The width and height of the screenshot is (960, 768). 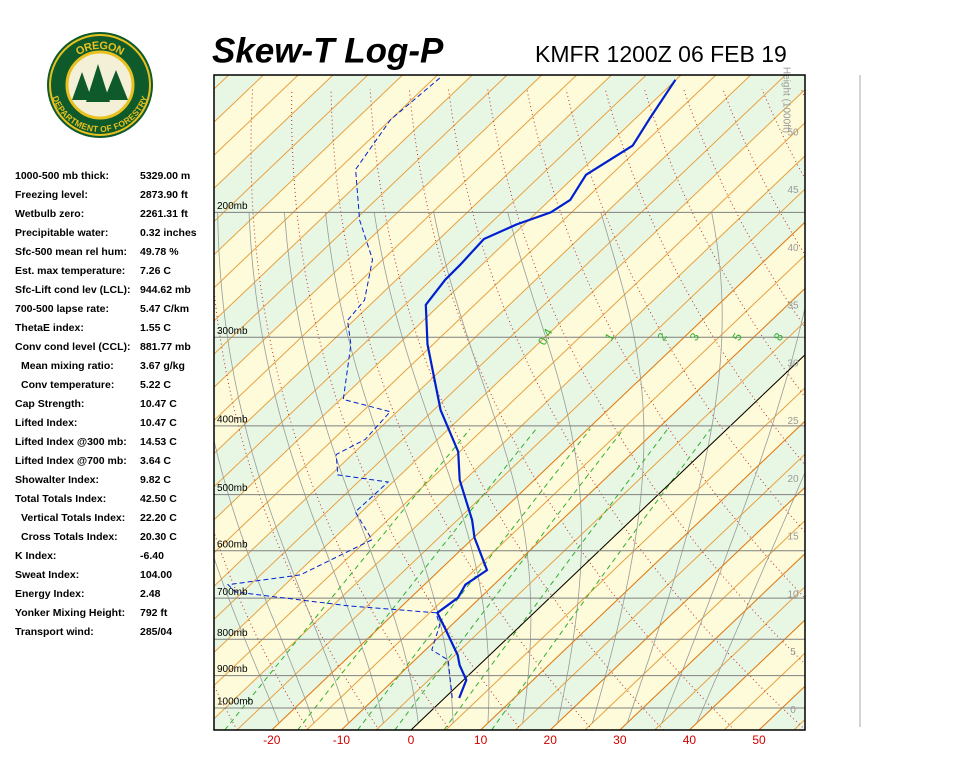 I want to click on height-tick-label: 0, so click(x=793, y=710).